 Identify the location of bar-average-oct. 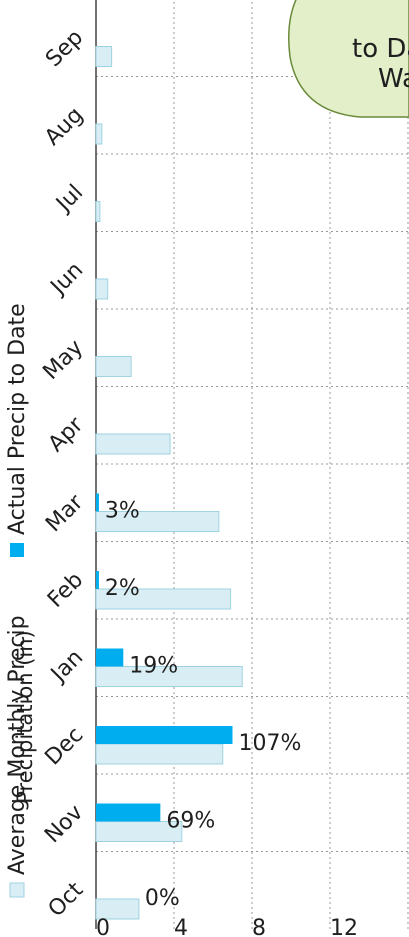
(117, 909).